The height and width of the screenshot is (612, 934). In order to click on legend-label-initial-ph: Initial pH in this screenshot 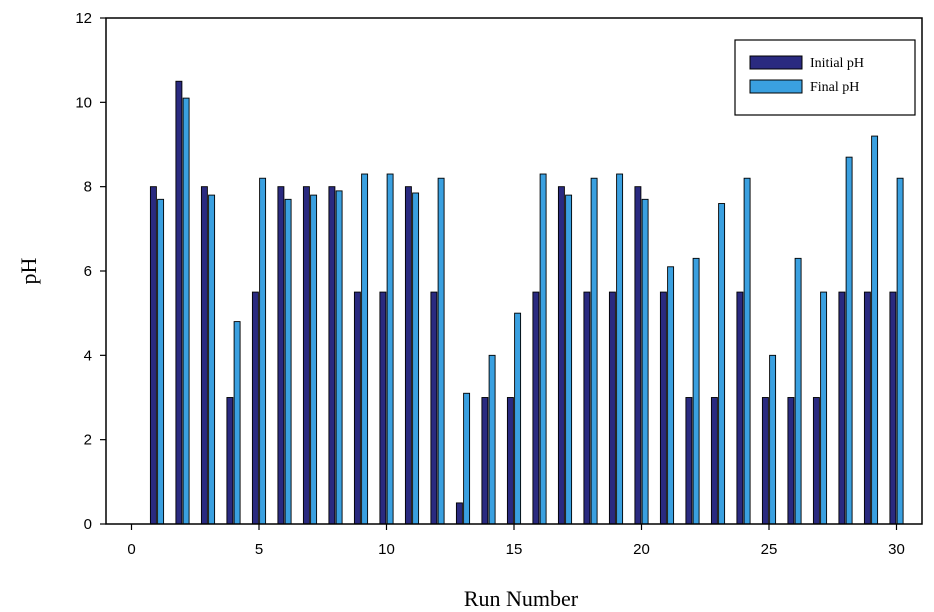, I will do `click(837, 63)`.